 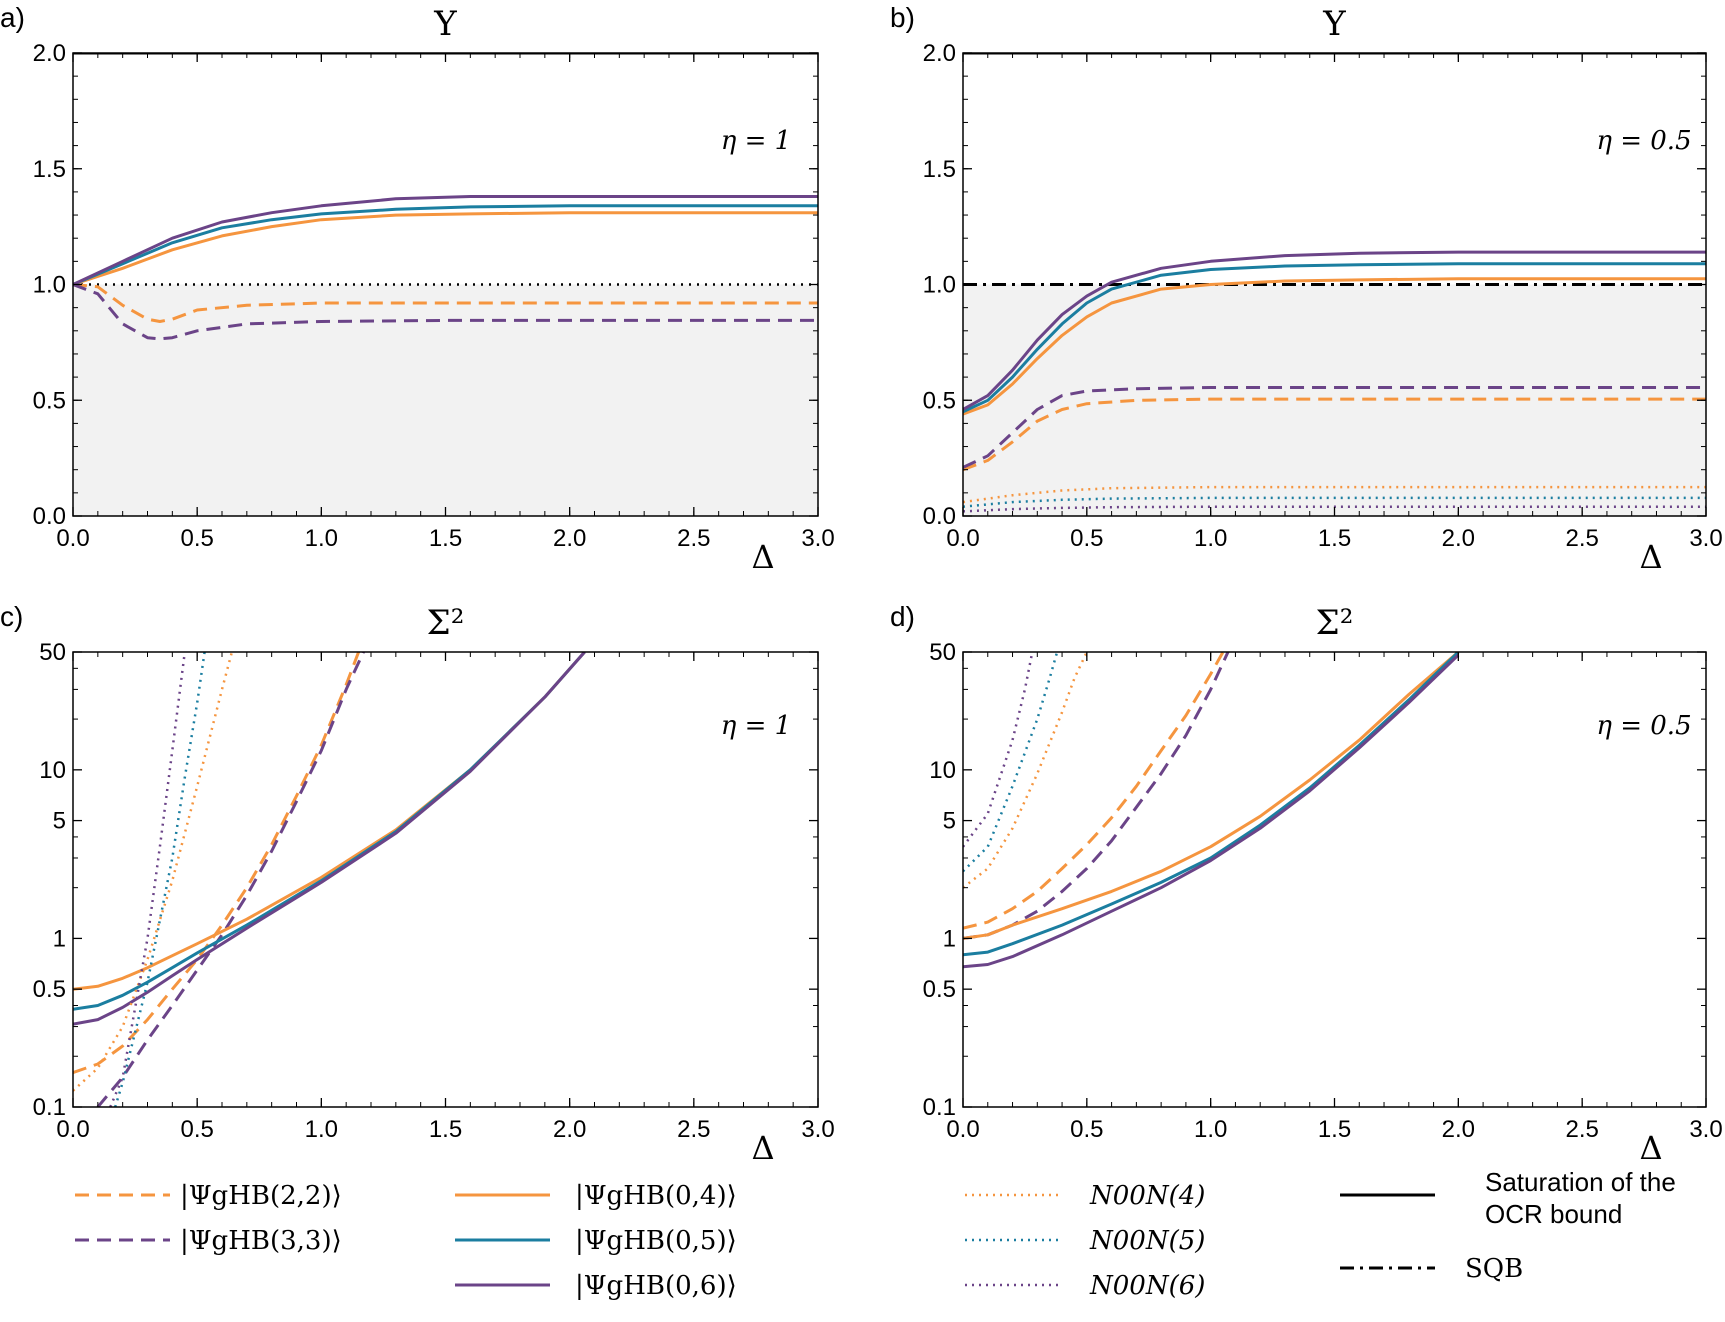 What do you see at coordinates (1147, 1241) in the screenshot?
I see `legend-label-7: N00N(5)` at bounding box center [1147, 1241].